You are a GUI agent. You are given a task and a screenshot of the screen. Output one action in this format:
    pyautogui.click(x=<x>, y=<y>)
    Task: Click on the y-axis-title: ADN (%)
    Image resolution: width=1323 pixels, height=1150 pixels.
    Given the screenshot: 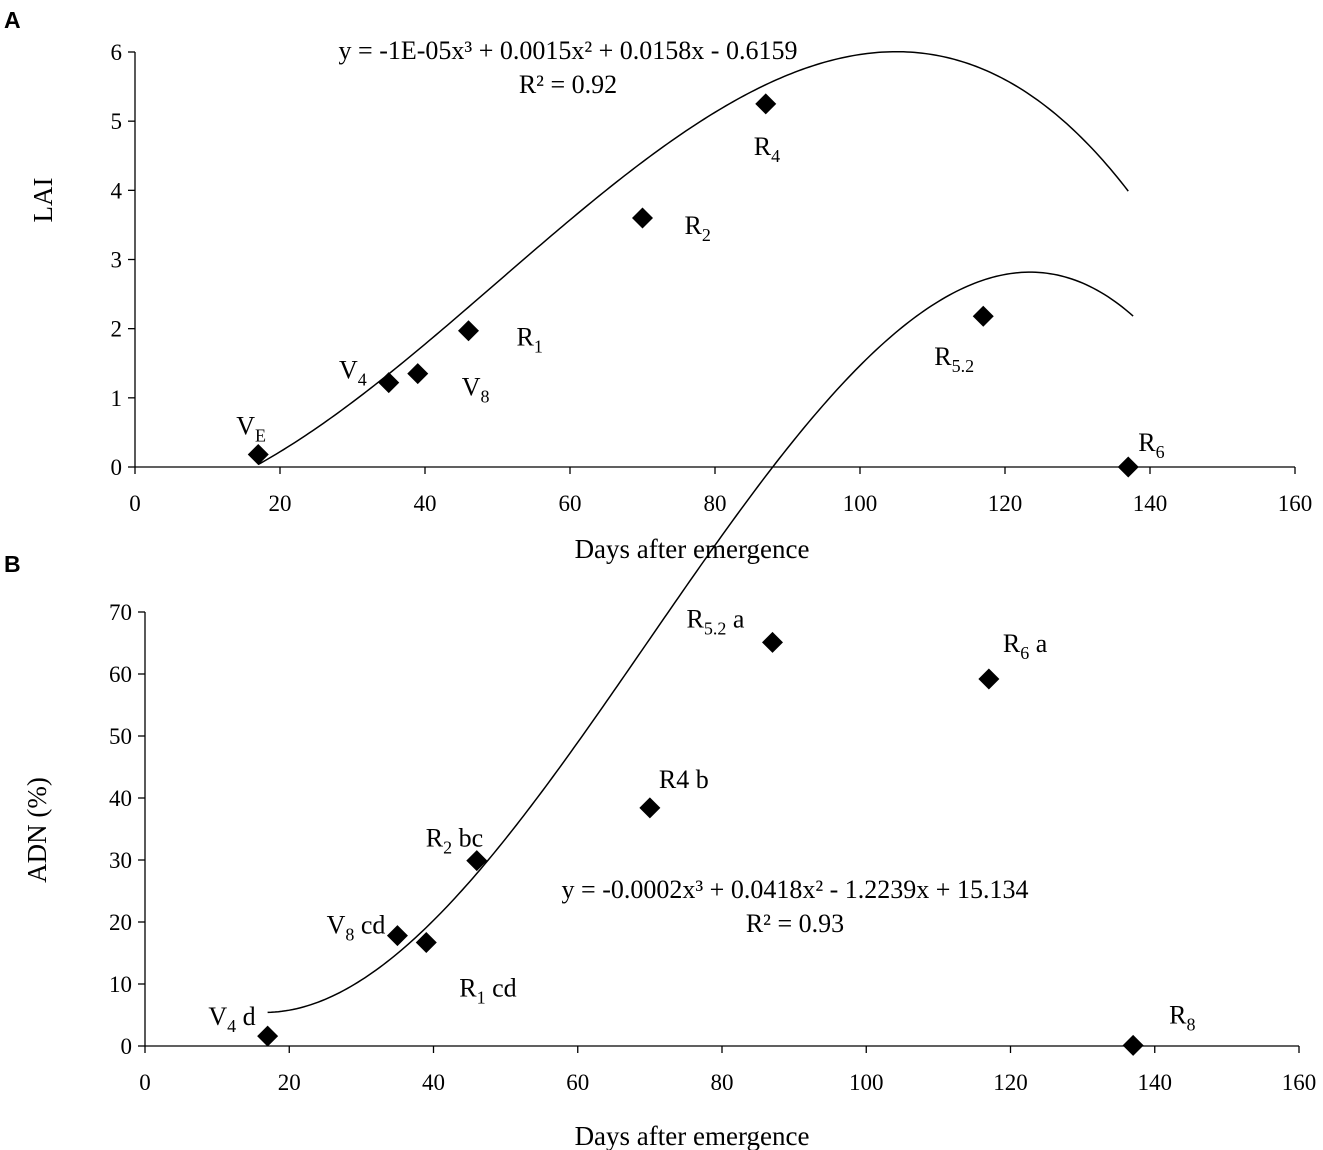 What is the action you would take?
    pyautogui.click(x=37, y=830)
    